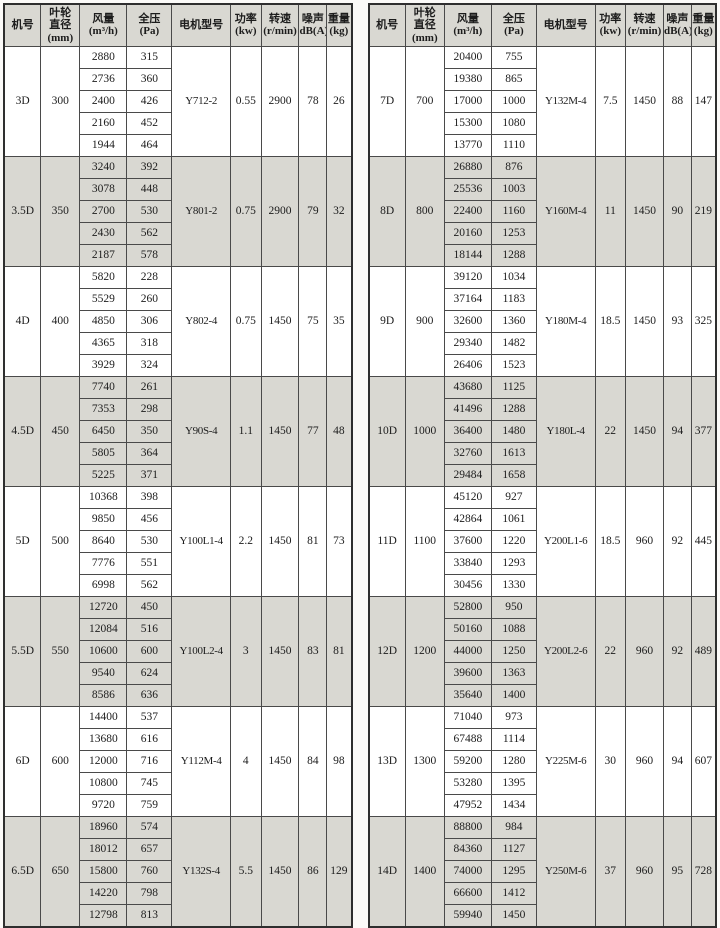  I want to click on pressure-cell: 745, so click(149, 783).